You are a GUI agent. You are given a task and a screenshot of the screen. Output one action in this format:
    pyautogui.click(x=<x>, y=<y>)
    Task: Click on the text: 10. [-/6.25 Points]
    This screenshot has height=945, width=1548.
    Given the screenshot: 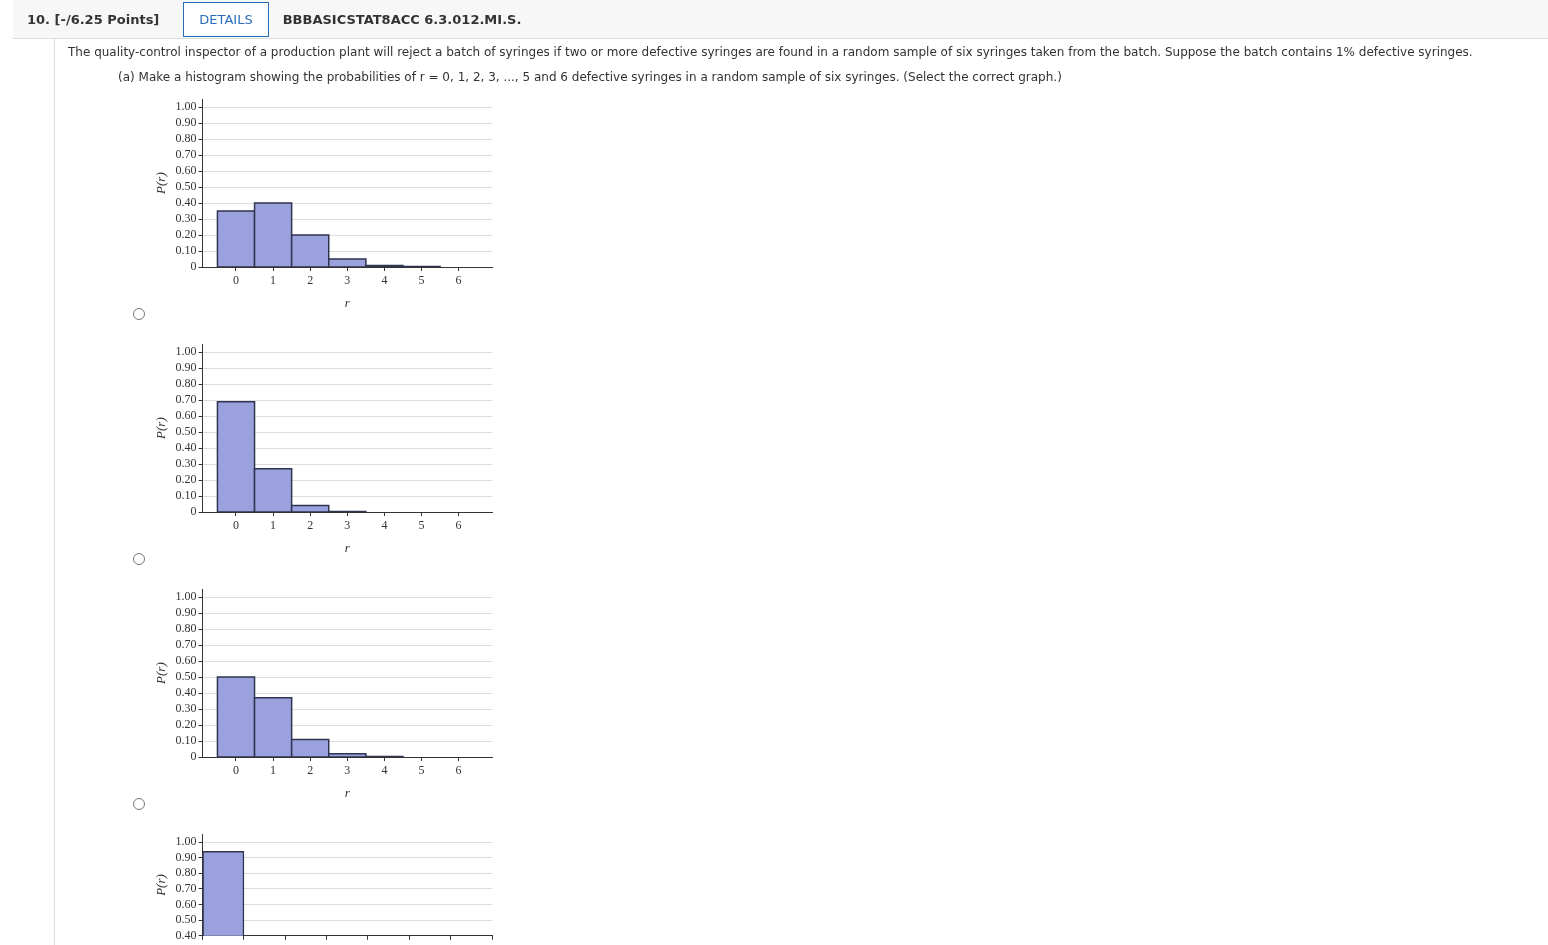 What is the action you would take?
    pyautogui.click(x=93, y=19)
    